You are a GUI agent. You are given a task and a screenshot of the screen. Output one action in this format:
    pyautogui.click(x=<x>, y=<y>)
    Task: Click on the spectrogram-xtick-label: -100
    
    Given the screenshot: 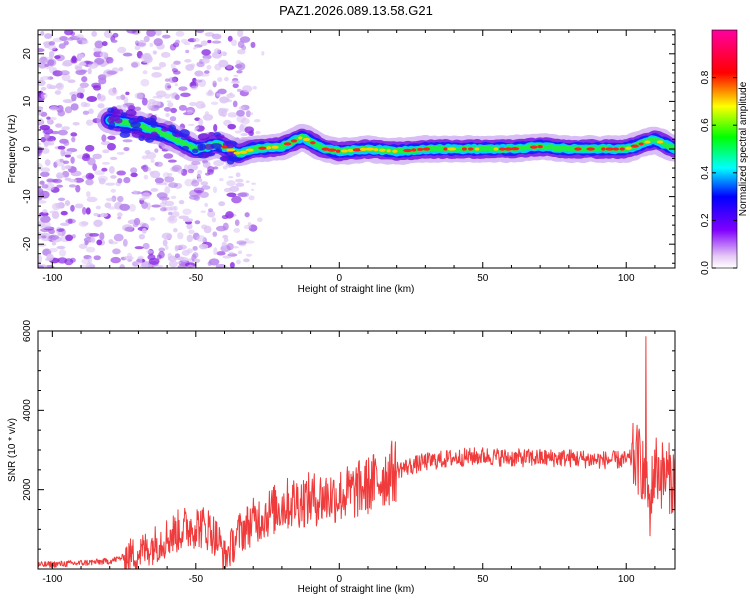 What is the action you would take?
    pyautogui.click(x=52, y=278)
    